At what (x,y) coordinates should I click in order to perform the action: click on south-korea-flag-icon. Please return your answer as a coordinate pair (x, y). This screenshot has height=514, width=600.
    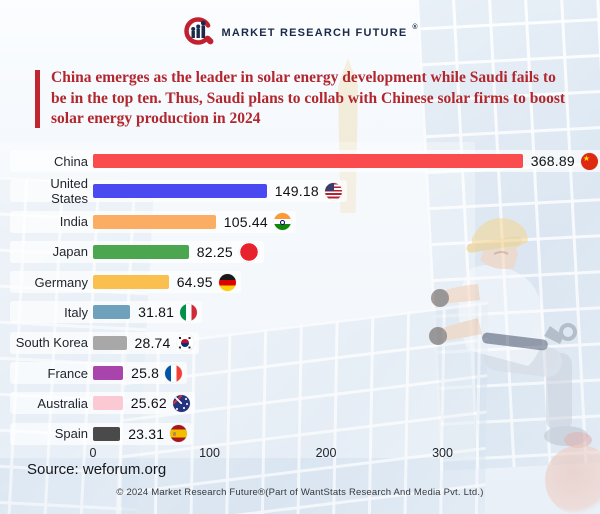
    Looking at the image, I should click on (185, 343).